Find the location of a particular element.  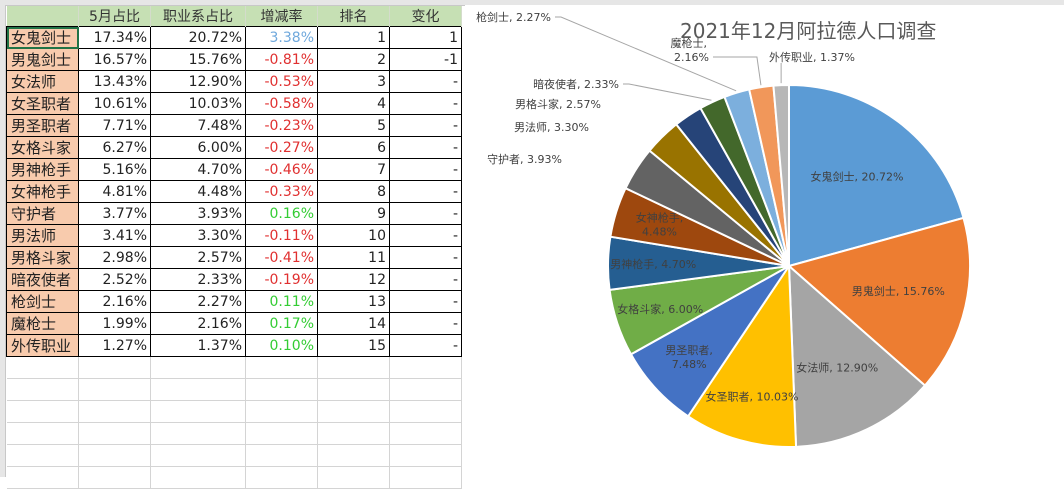

may-share-cell: 10.61% is located at coordinates (114, 103).